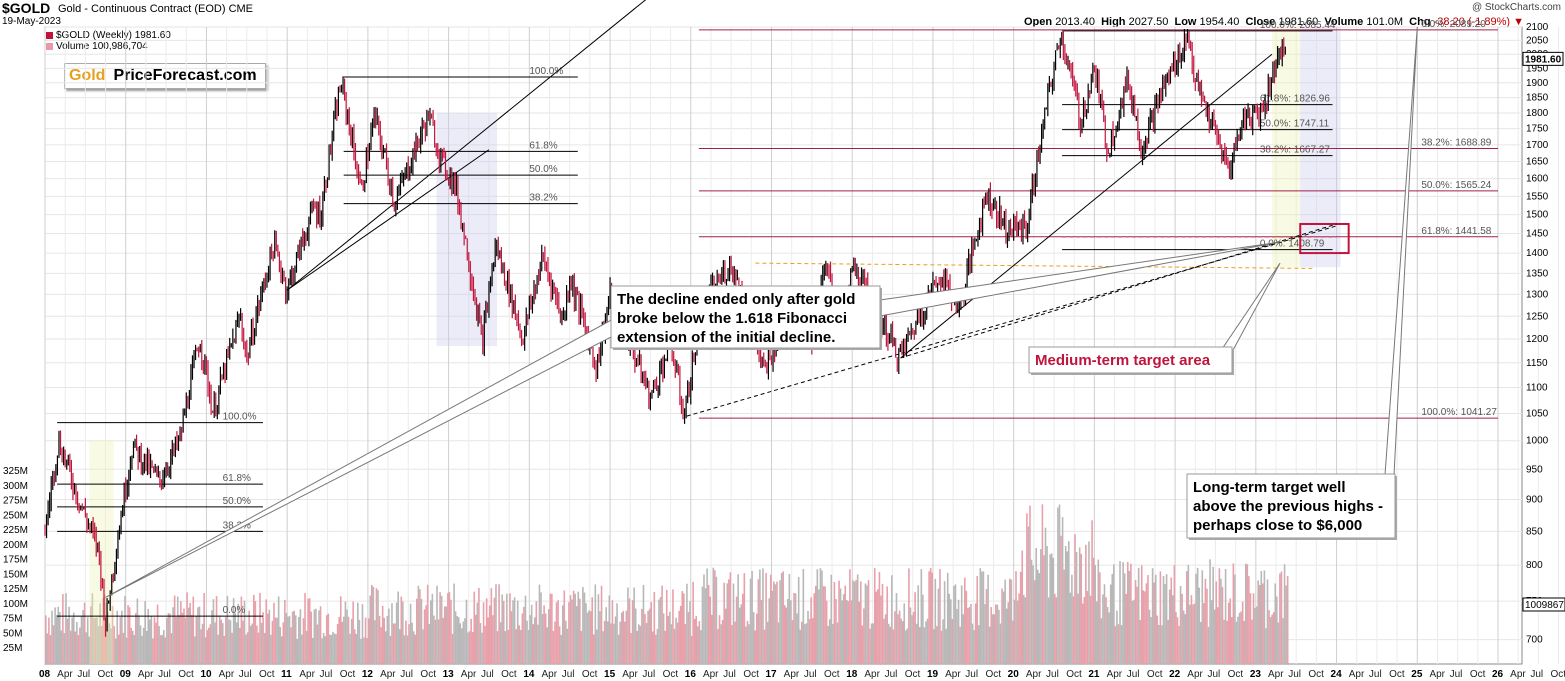 This screenshot has width=1565, height=681. Describe the element at coordinates (1498, 674) in the screenshot. I see `year-label: 26` at that location.